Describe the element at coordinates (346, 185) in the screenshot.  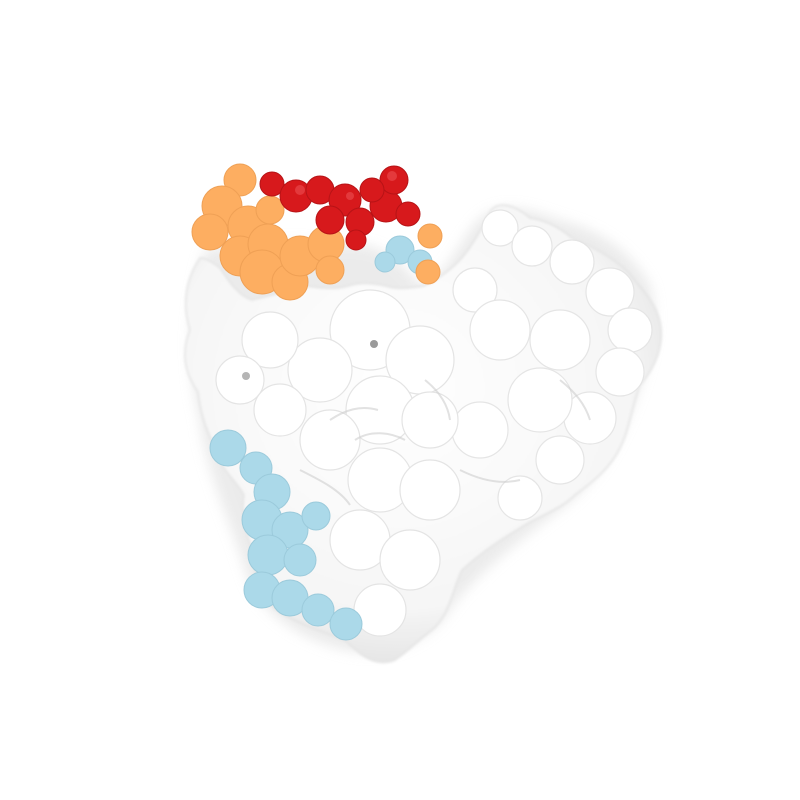
I see `red-highlights` at that location.